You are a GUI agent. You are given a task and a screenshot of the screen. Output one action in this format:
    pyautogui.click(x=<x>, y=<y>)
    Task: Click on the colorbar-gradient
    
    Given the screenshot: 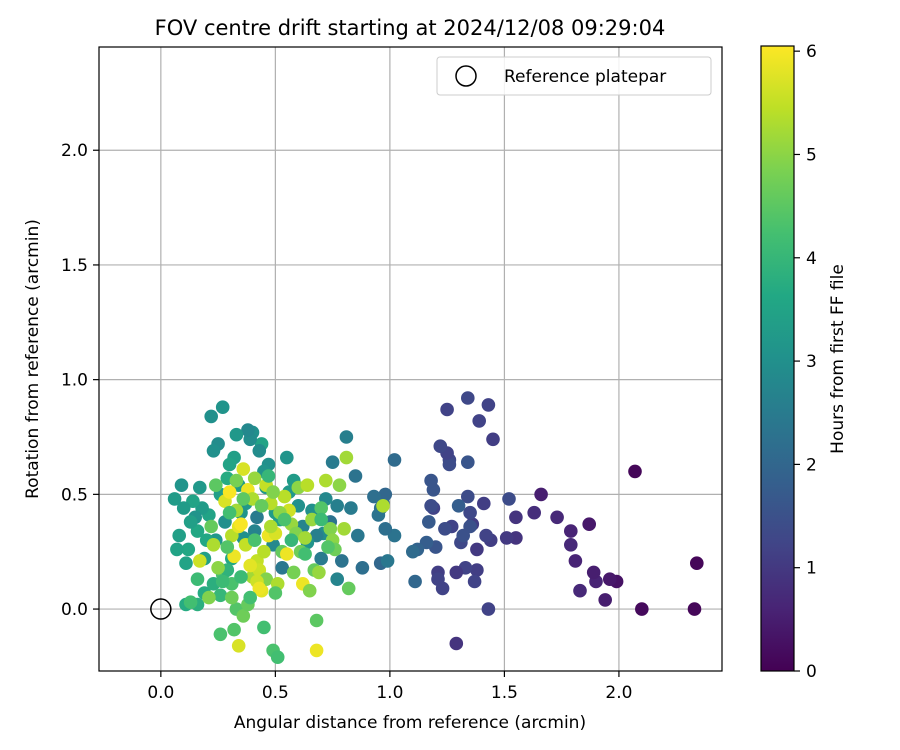 What is the action you would take?
    pyautogui.click(x=777, y=358)
    